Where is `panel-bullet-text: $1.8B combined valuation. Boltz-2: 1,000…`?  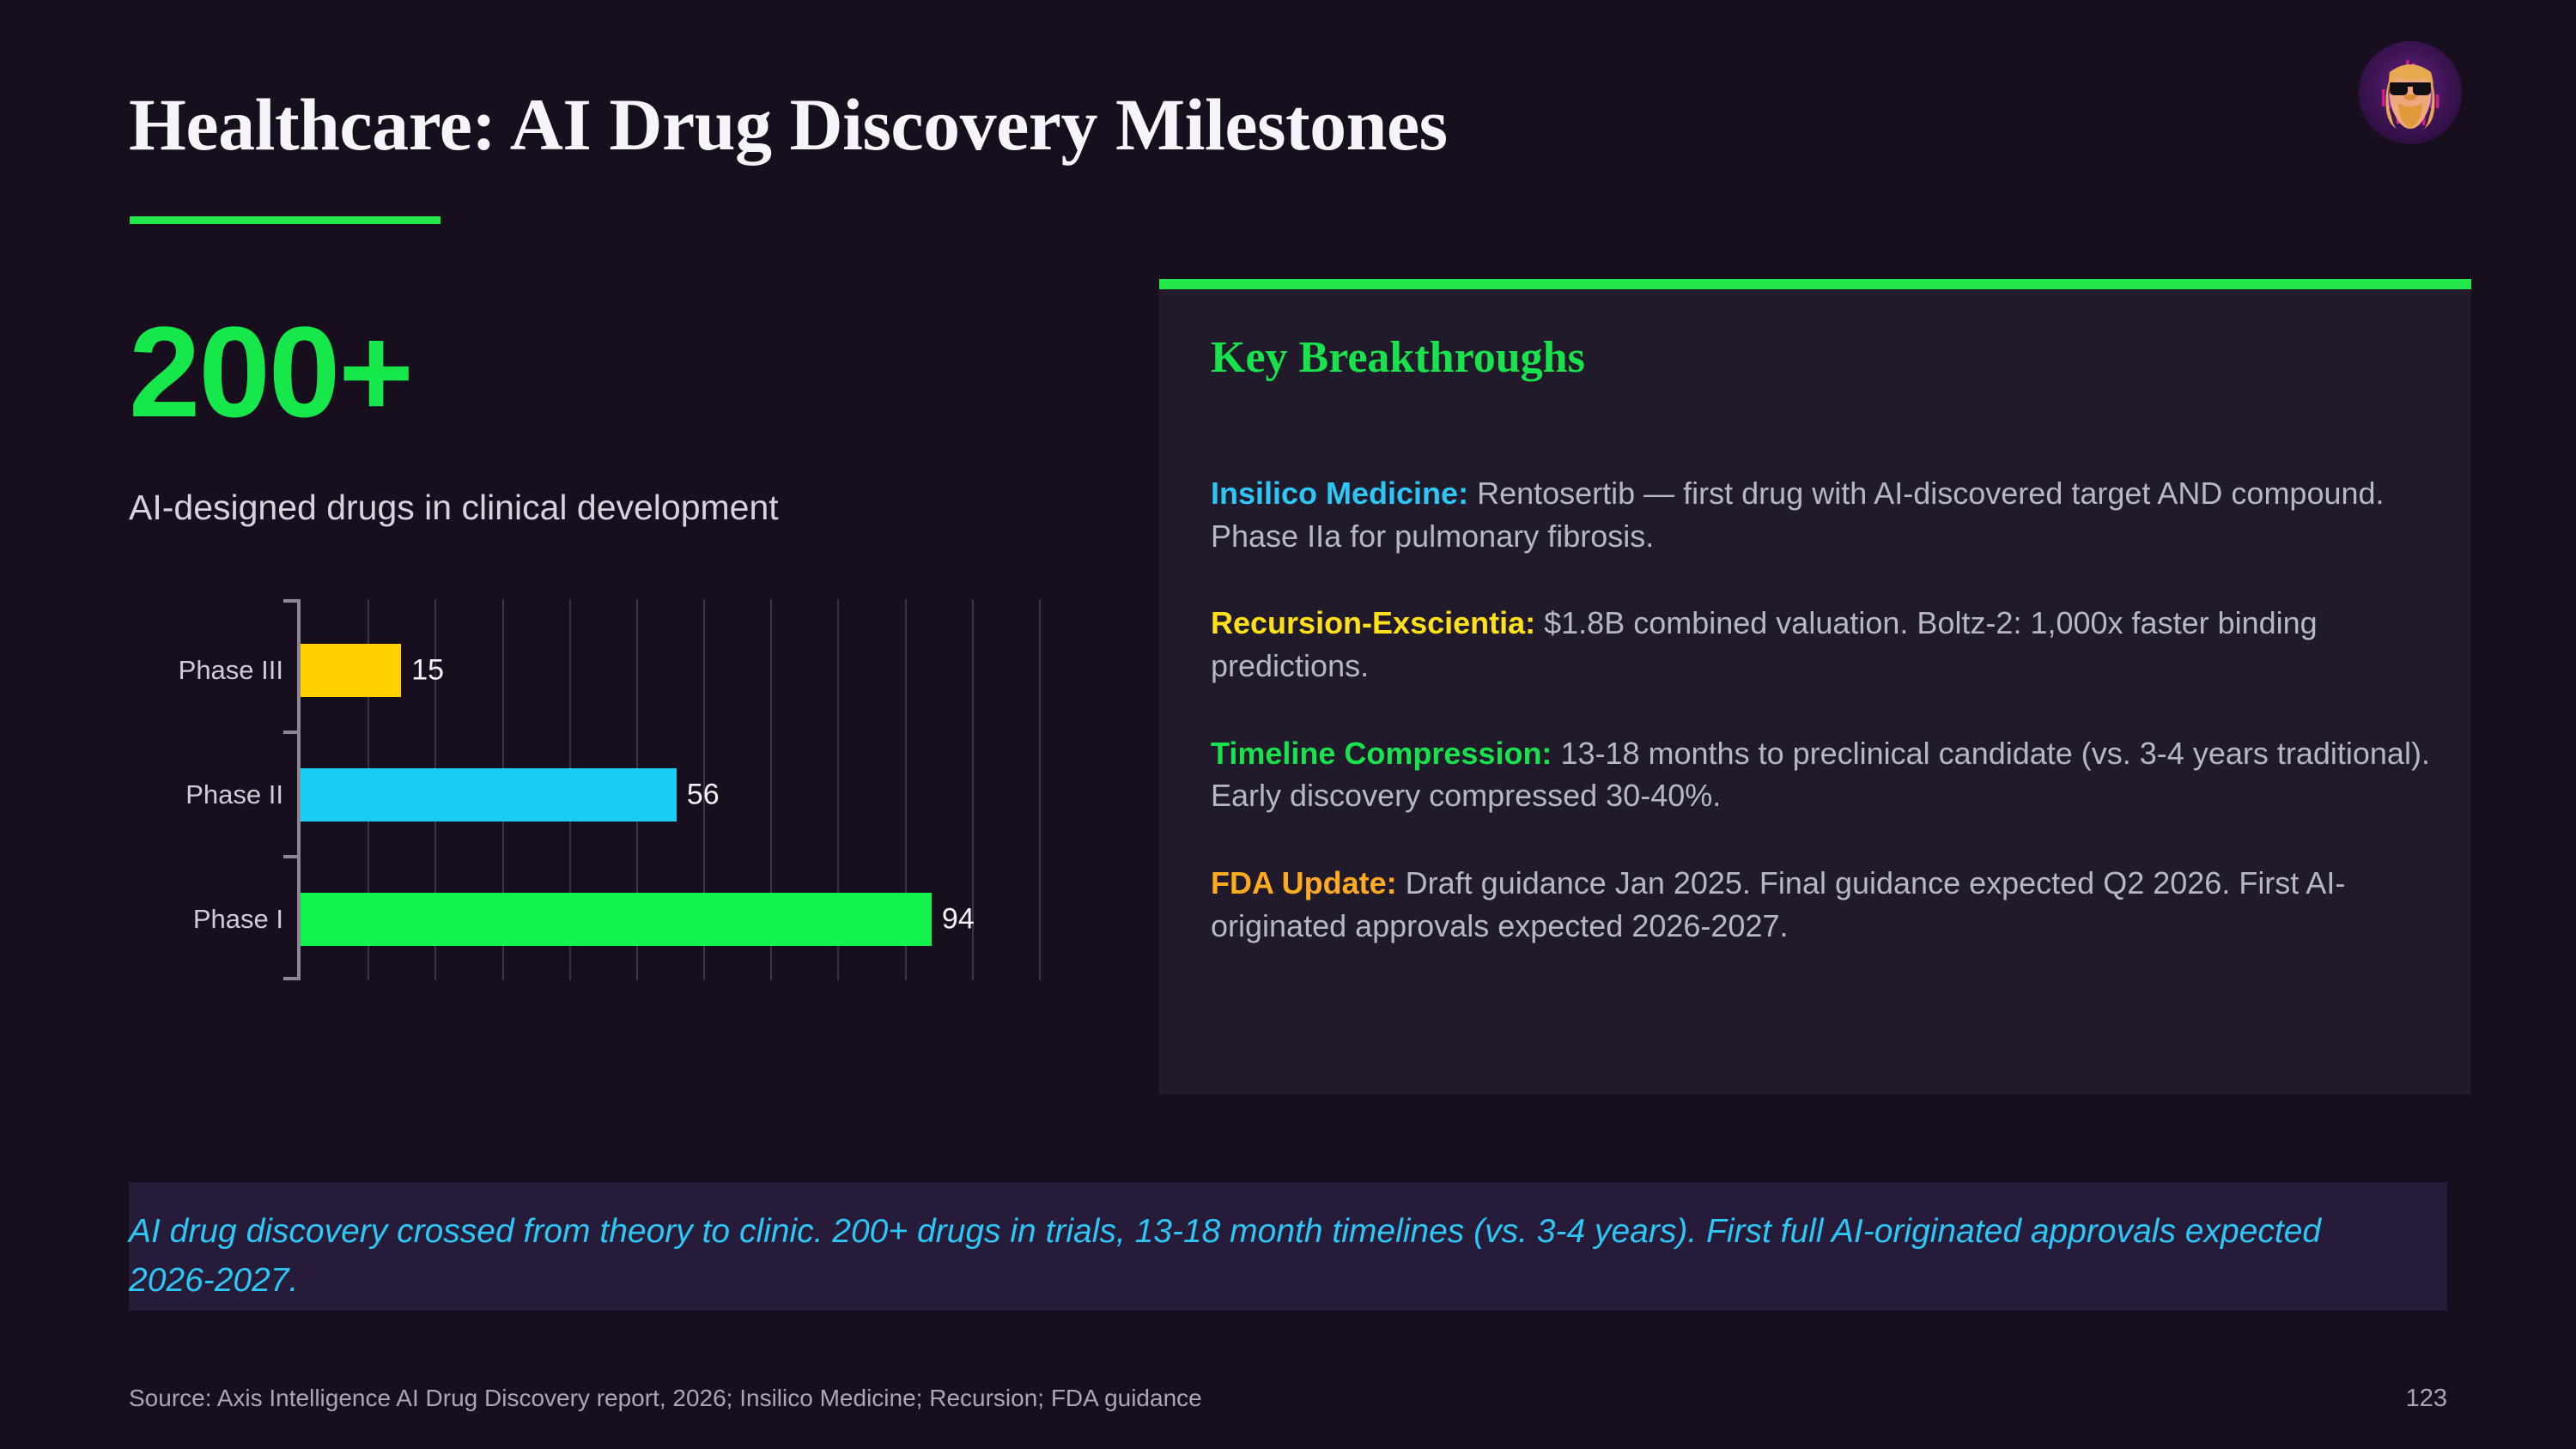
panel-bullet-text: $1.8B combined valuation. Boltz-2: 1,000… is located at coordinates (1764, 644).